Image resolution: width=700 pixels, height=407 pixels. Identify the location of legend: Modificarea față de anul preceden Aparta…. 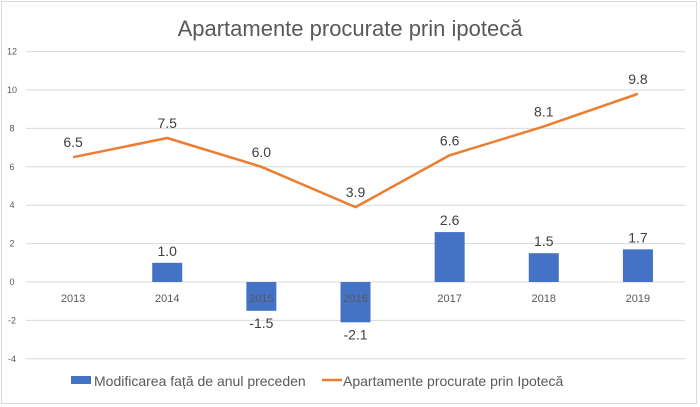
(317, 381).